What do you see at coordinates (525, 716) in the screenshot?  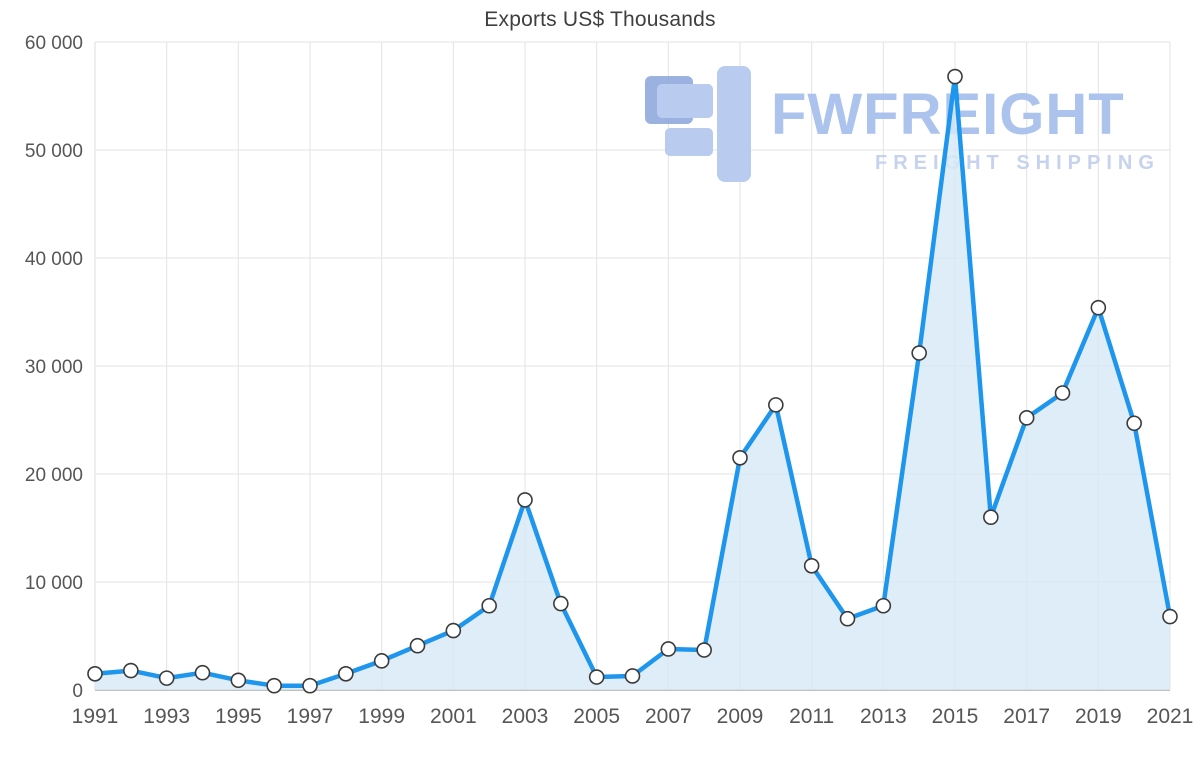 I see `x-tick-label: 2003` at bounding box center [525, 716].